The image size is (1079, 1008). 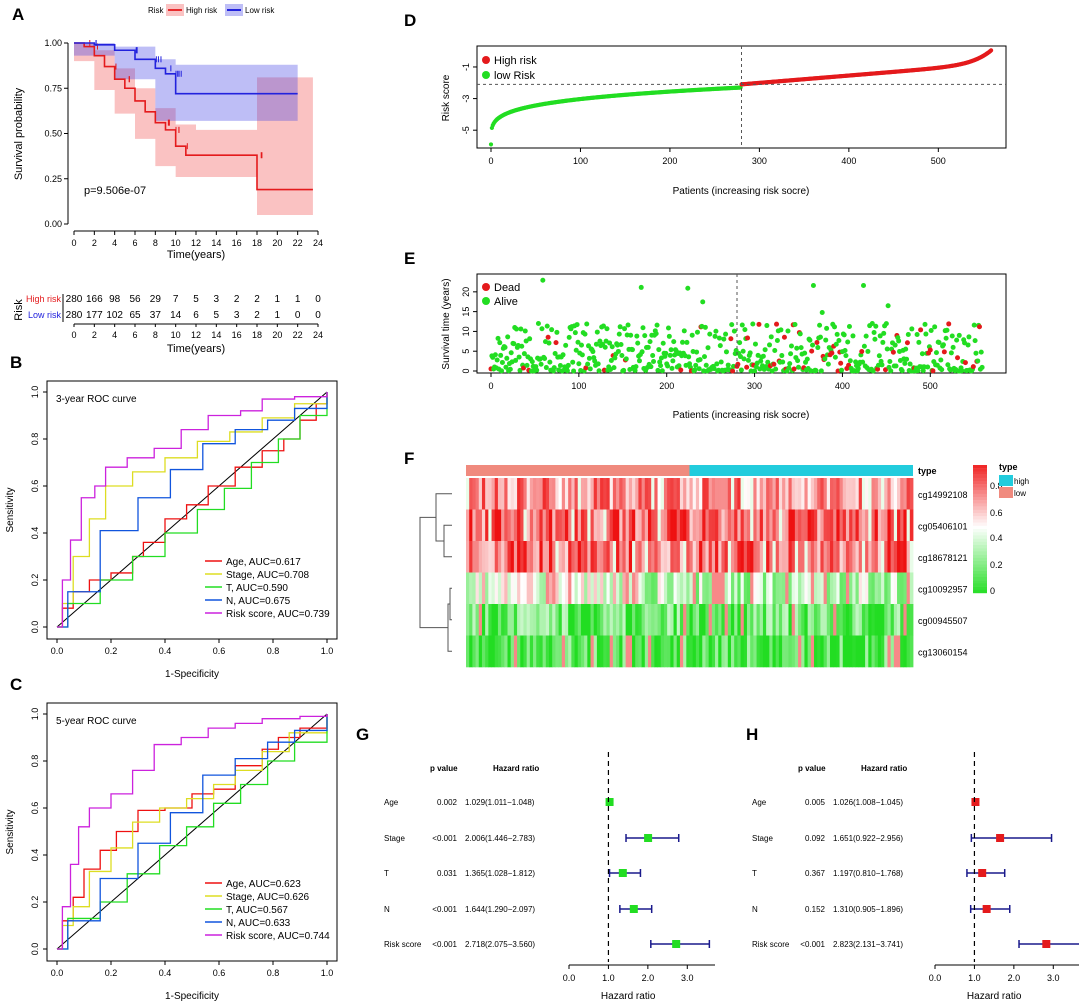 I want to click on h-x-axis-label: Hazard ratio, so click(x=994, y=996).